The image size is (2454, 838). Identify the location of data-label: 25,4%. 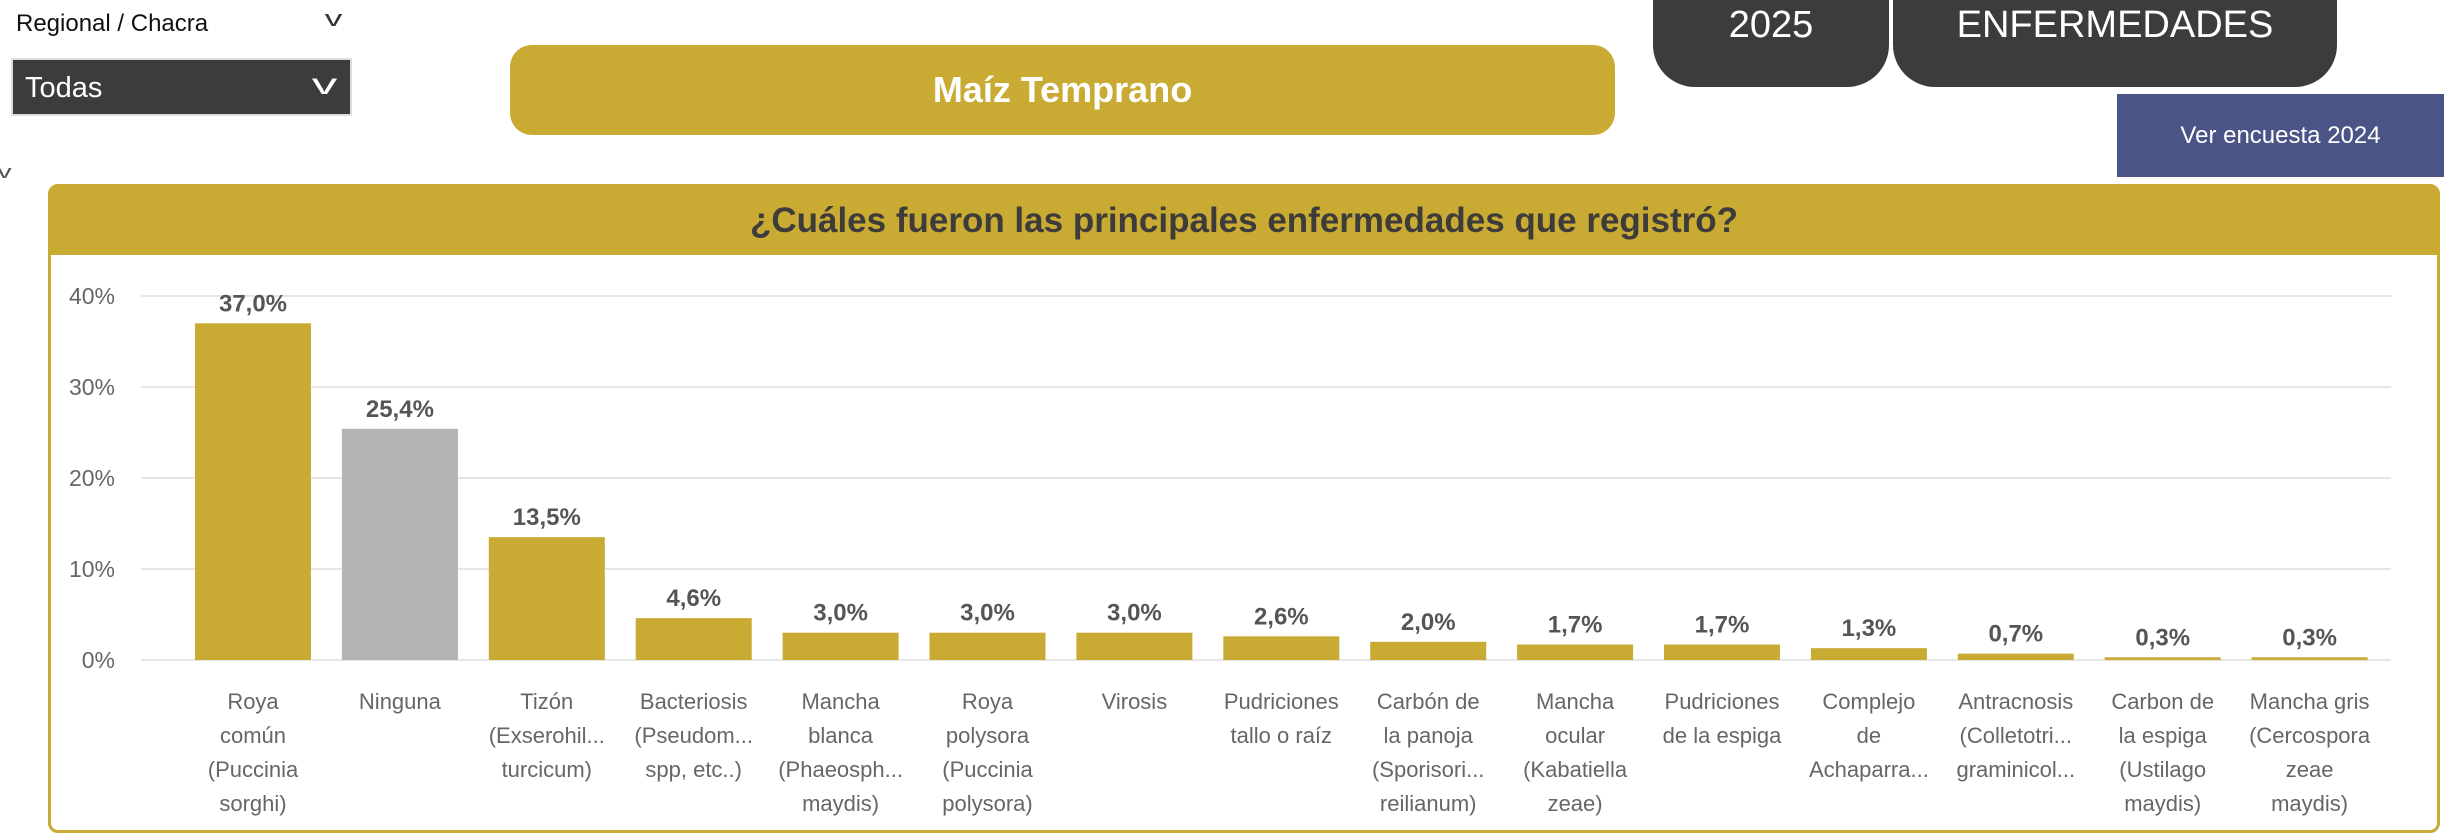
(400, 409).